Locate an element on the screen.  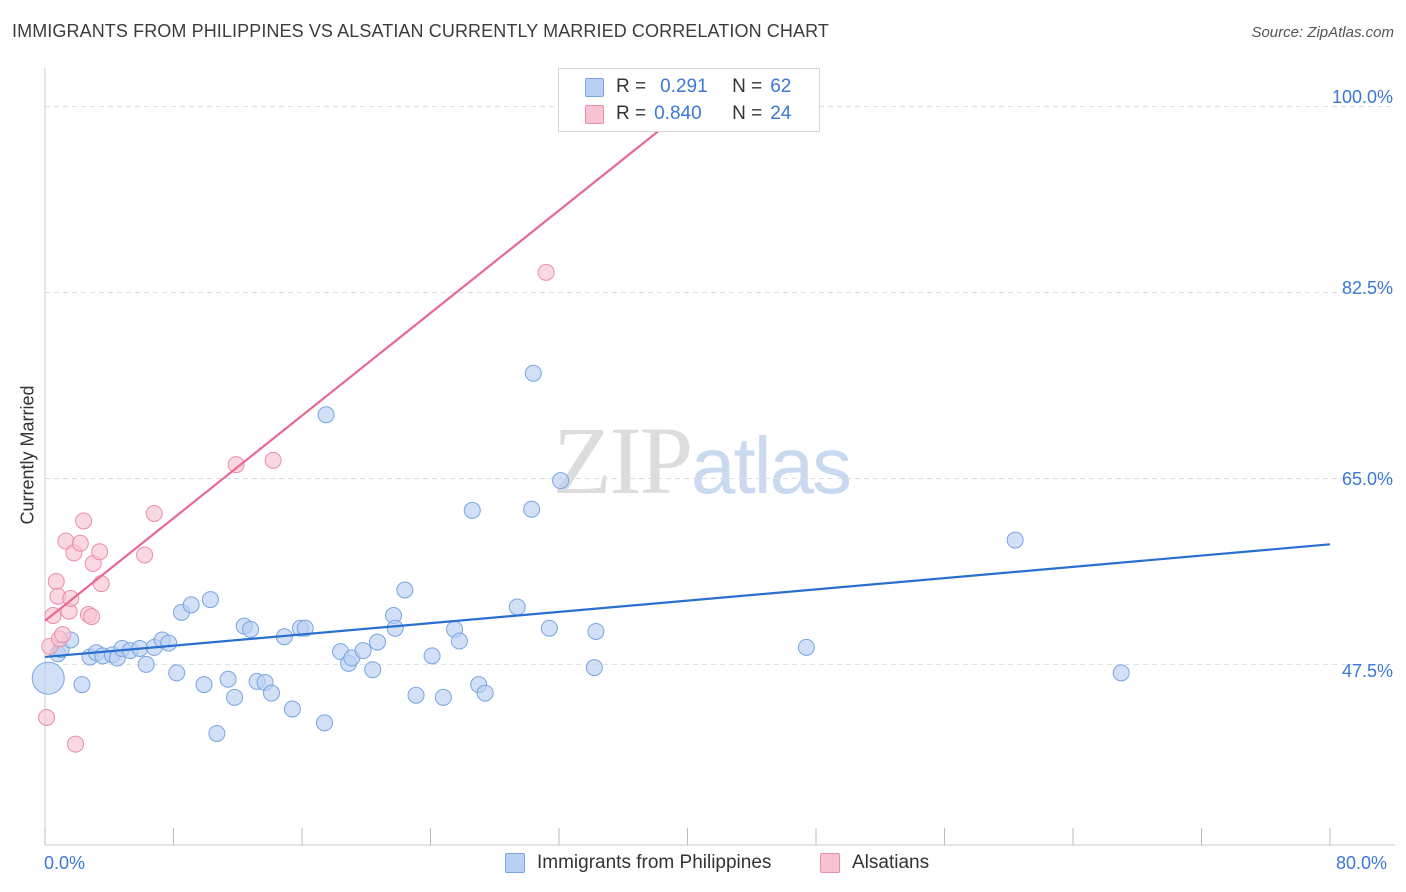
legend-n-value: 62 is located at coordinates (781, 86).